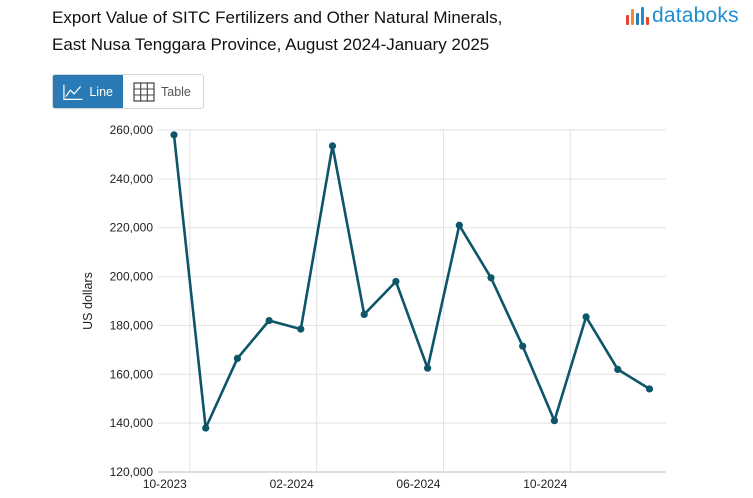 This screenshot has height=498, width=753. What do you see at coordinates (418, 484) in the screenshot?
I see `x-tick-label: 06-2024` at bounding box center [418, 484].